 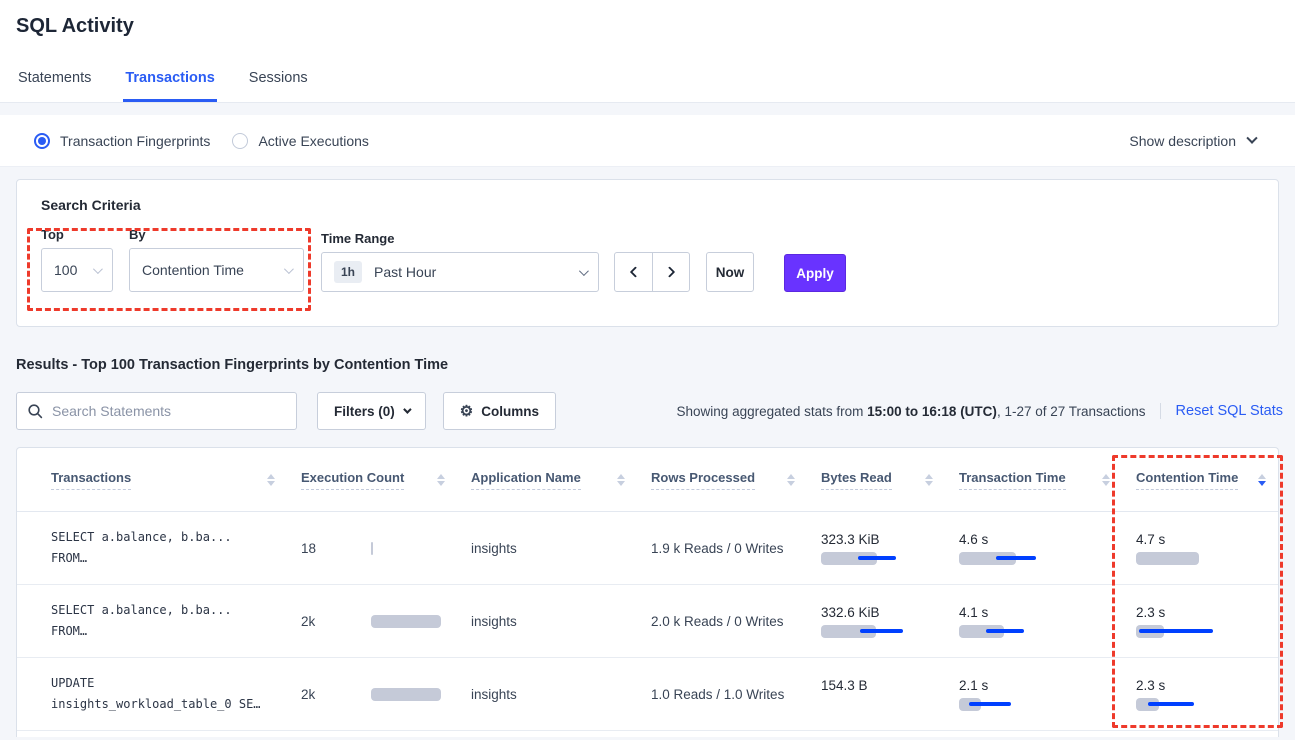 I want to click on bytes-read-value: 332.6 KiB, so click(x=850, y=612).